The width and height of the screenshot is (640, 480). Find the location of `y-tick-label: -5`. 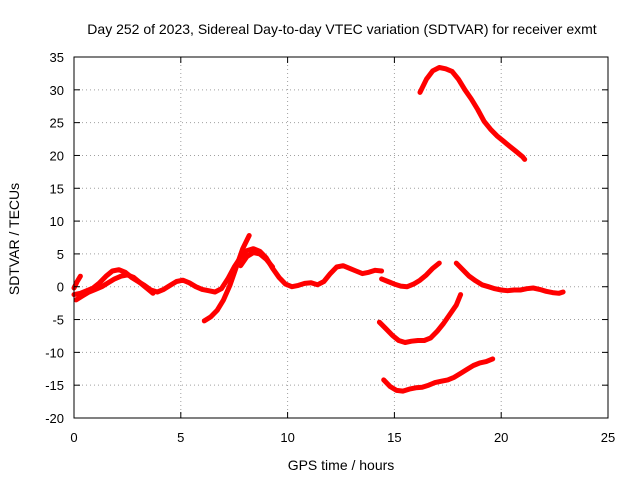

y-tick-label: -5 is located at coordinates (58, 320).